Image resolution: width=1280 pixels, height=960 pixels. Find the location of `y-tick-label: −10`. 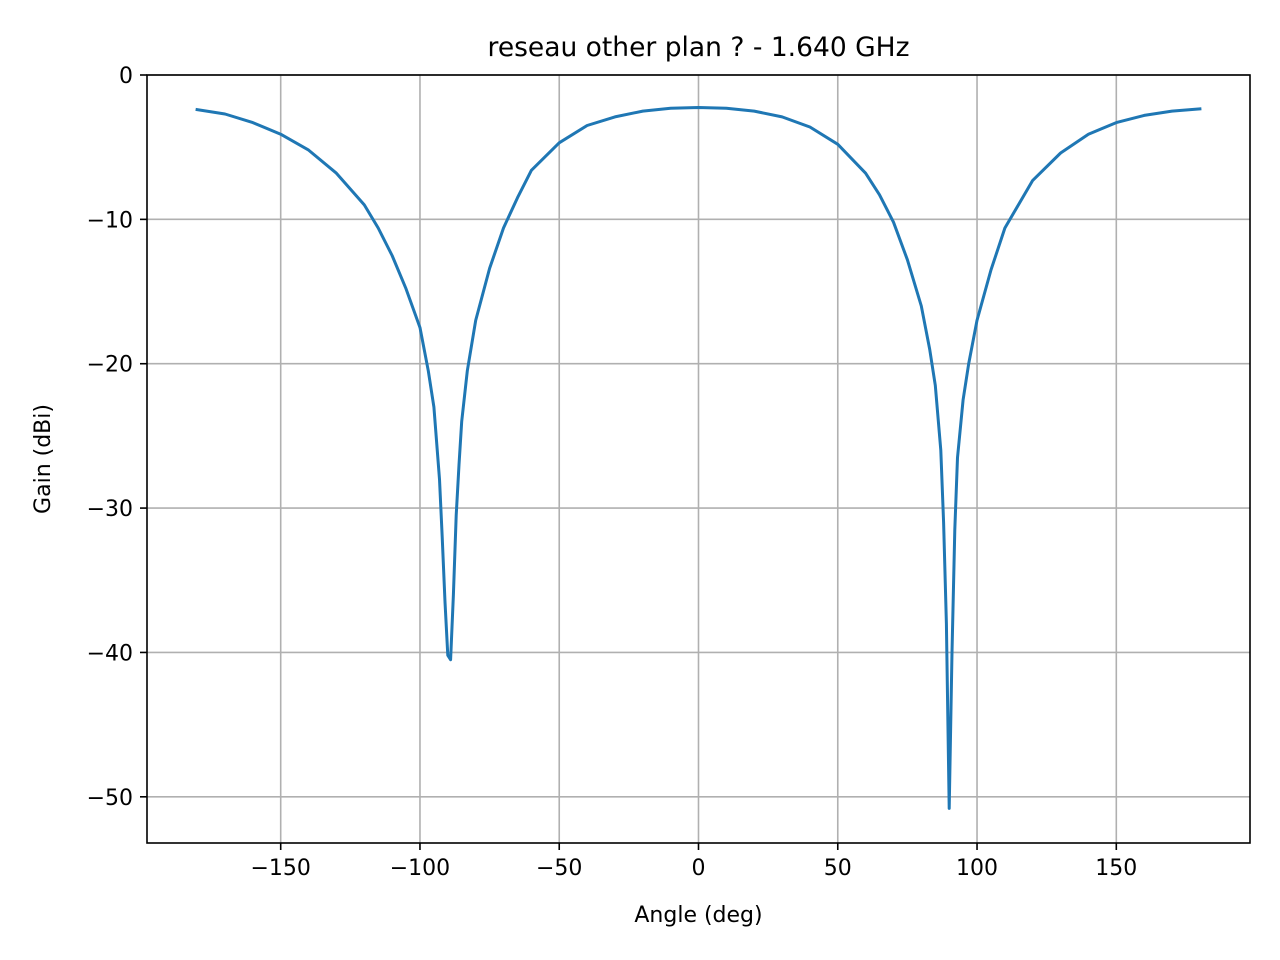

y-tick-label: −10 is located at coordinates (110, 220).